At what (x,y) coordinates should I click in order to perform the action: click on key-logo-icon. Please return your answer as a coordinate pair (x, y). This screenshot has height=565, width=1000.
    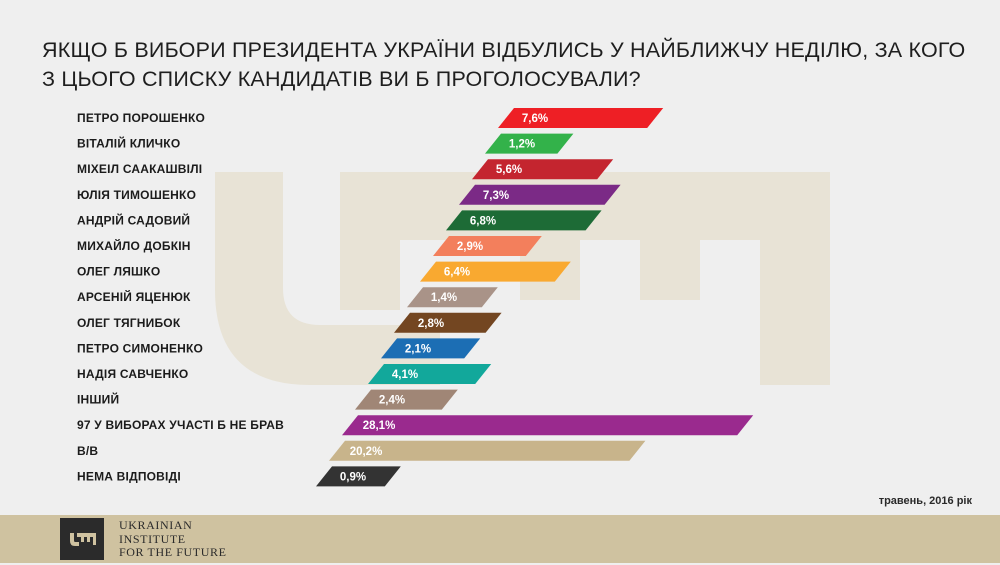
    Looking at the image, I should click on (82, 539).